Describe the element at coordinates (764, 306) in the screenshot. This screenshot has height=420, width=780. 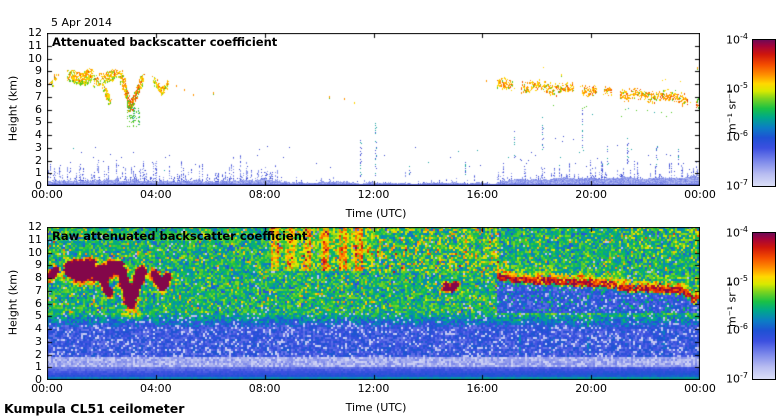
I see `bottom-colorbar` at that location.